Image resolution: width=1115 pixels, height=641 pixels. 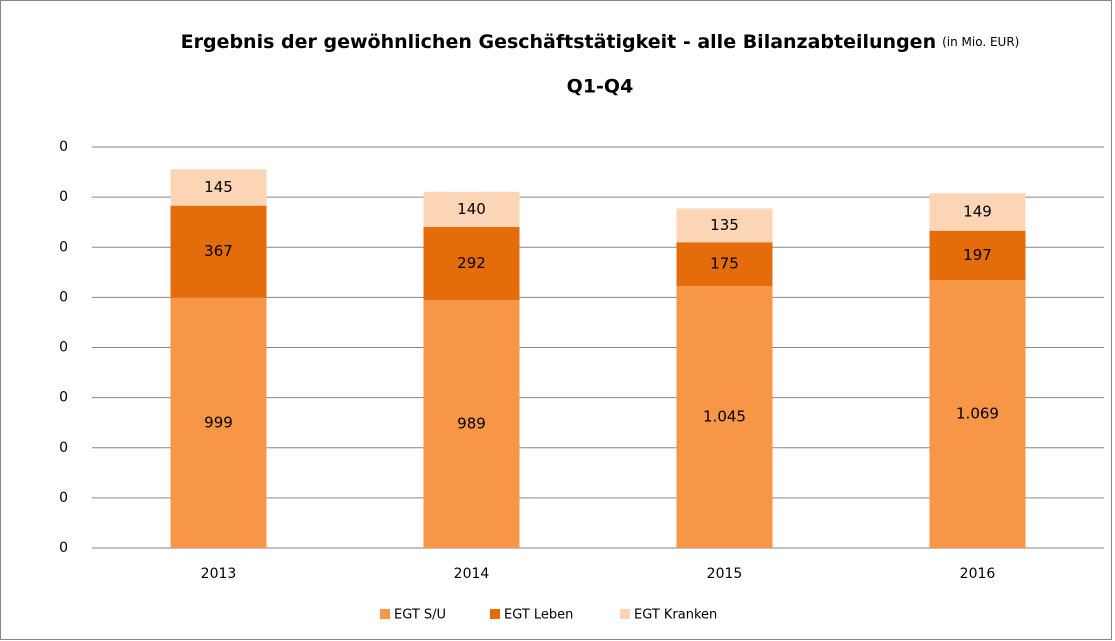 I want to click on data-label: 135, so click(x=724, y=225).